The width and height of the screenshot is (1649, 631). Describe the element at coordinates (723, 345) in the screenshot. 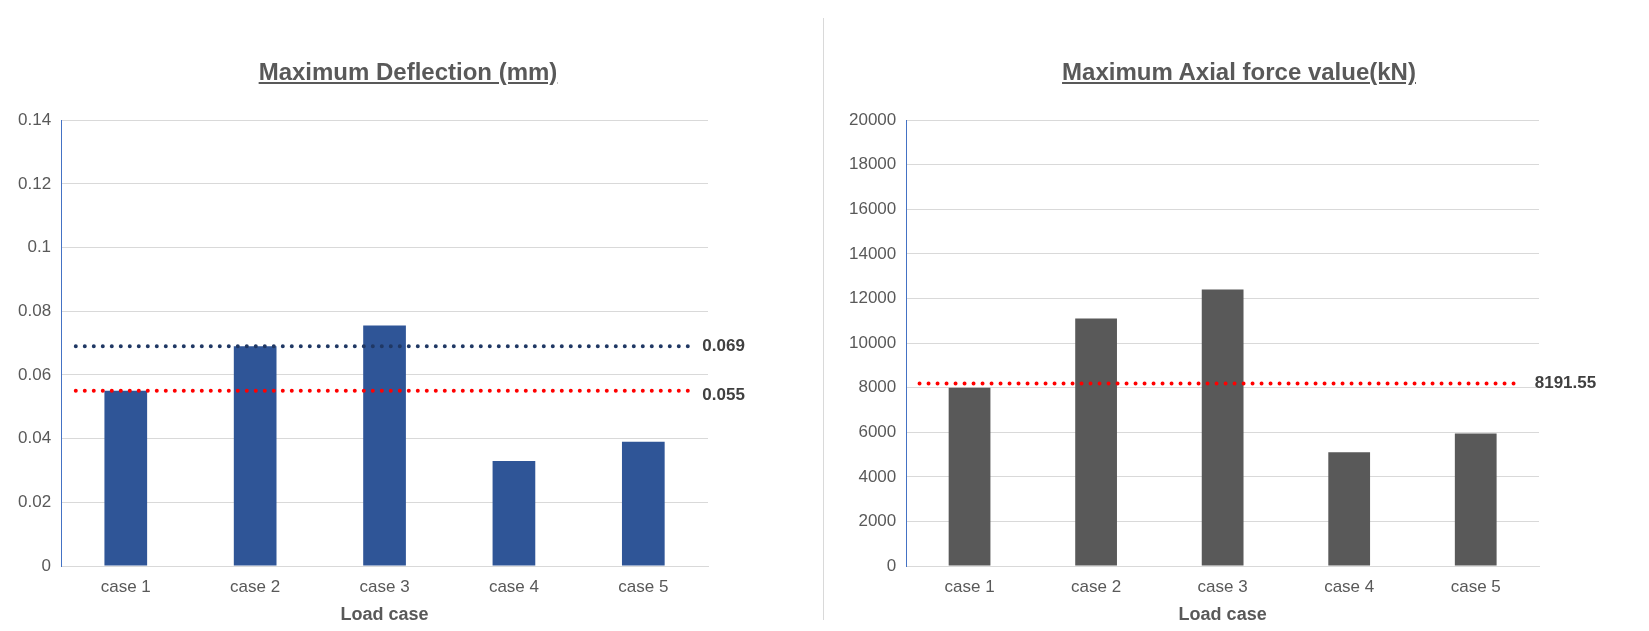

I see `ref-line-label: 0.069` at that location.